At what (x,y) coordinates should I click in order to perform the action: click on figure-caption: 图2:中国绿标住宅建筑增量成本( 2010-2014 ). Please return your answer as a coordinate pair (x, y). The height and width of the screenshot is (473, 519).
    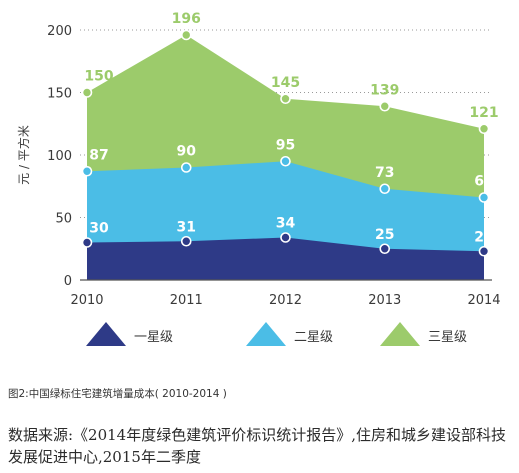
    Looking at the image, I should click on (117, 394).